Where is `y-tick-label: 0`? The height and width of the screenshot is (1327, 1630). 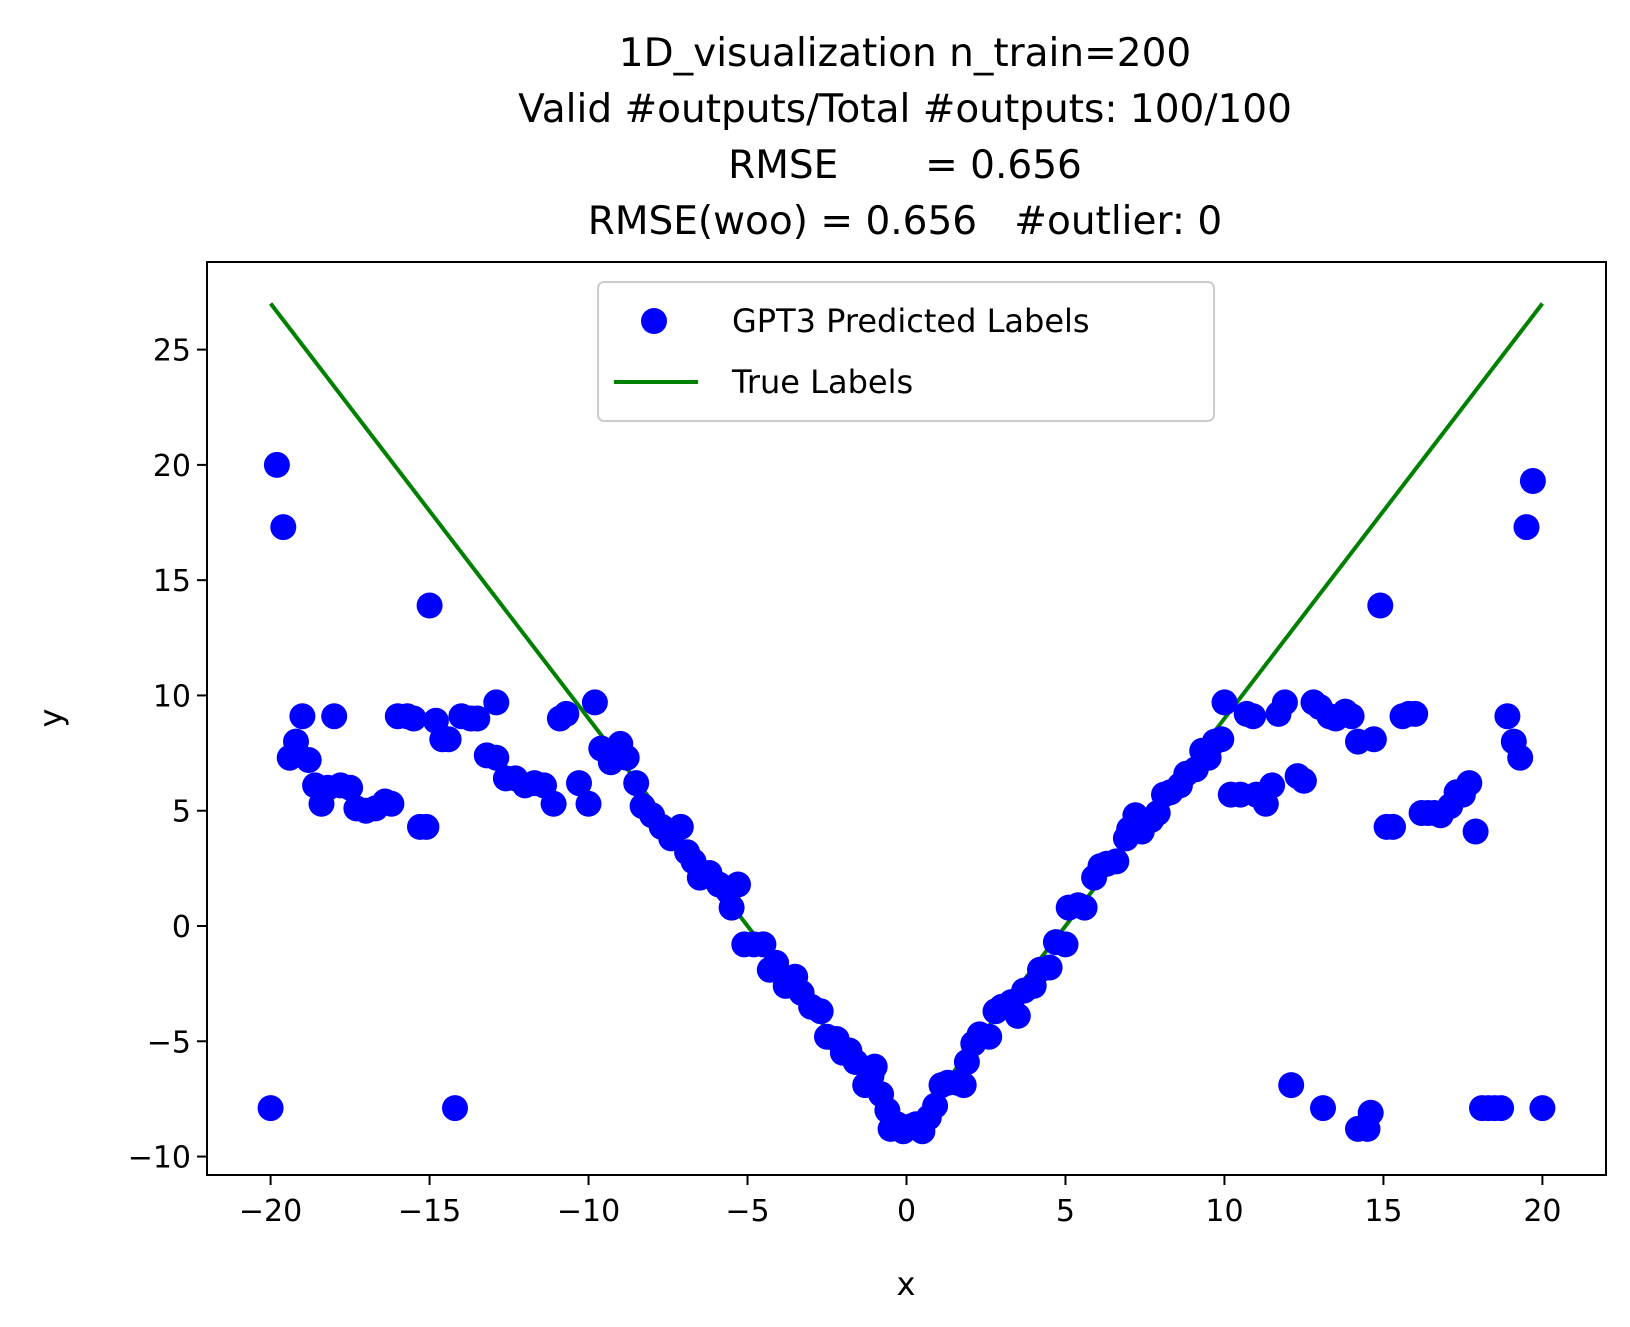
y-tick-label: 0 is located at coordinates (181, 927).